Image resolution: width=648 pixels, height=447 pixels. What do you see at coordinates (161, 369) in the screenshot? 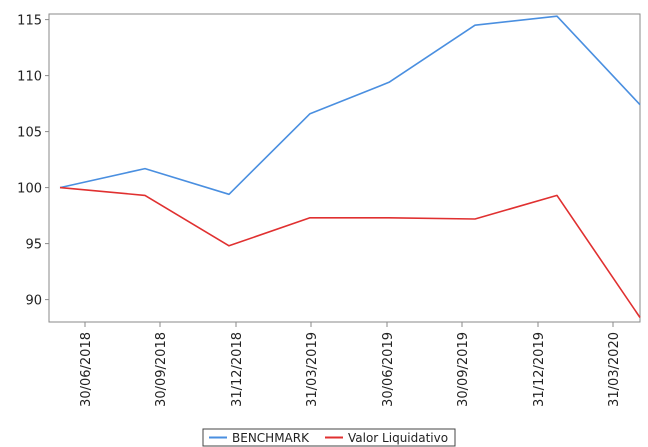
I see `x-tick-label: 30/09/2018` at bounding box center [161, 369].